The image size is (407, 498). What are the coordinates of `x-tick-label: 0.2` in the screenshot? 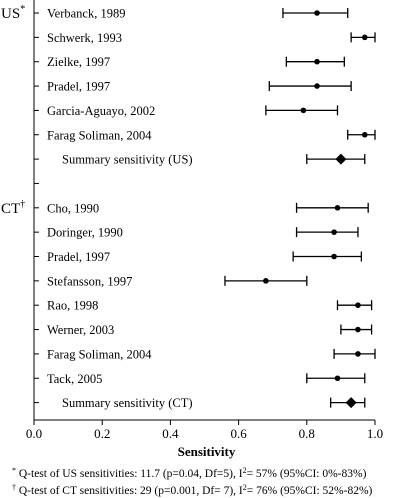 It's located at (102, 433).